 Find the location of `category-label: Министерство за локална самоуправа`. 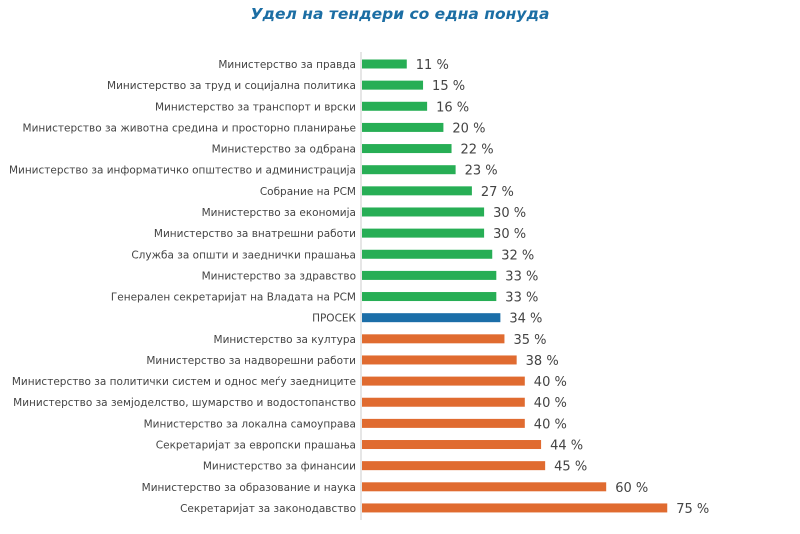

category-label: Министерство за локална самоуправа is located at coordinates (250, 424).